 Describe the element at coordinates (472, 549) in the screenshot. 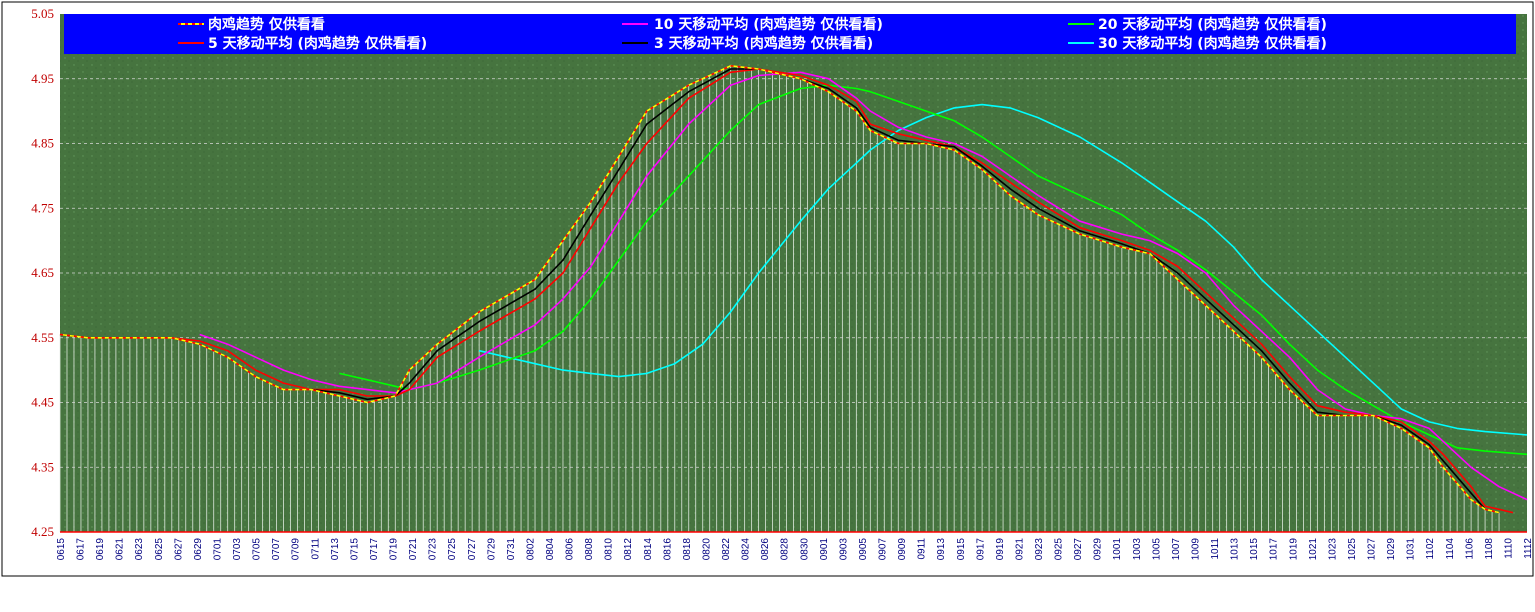

I see `x-tick-label: 0727` at that location.